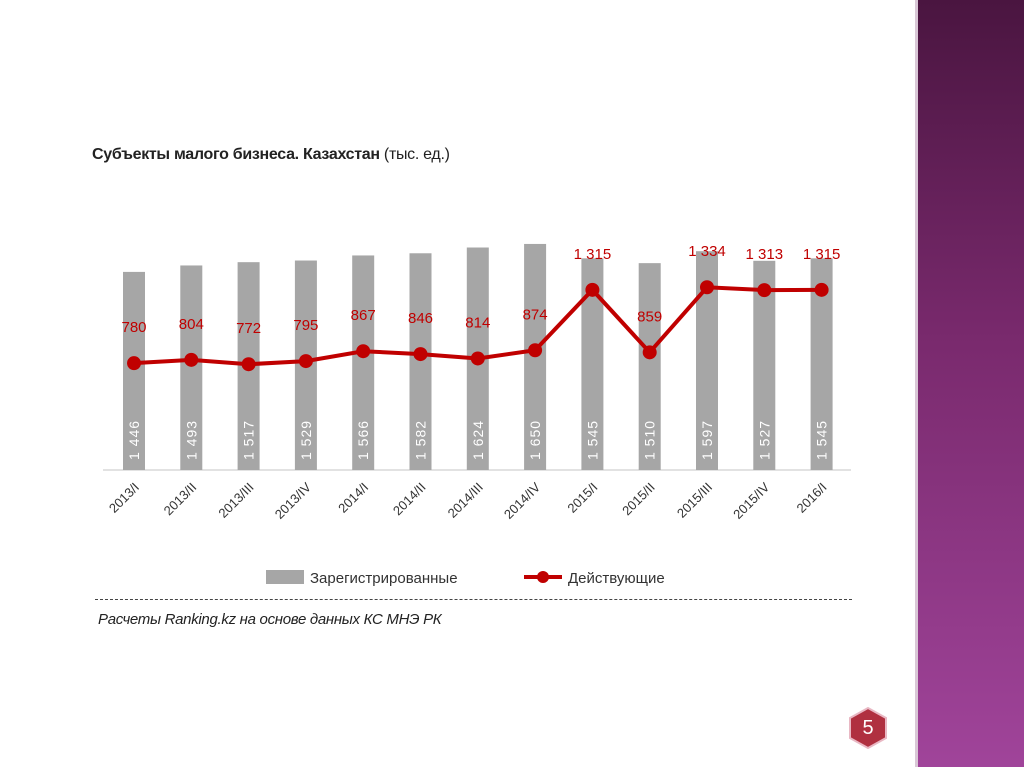 Image resolution: width=1024 pixels, height=767 pixels. I want to click on line-value-label: 874, so click(535, 314).